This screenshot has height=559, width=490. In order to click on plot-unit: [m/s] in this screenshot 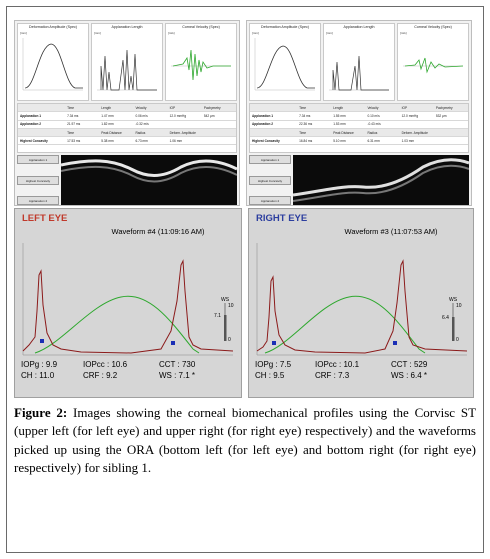, I will do `click(403, 33)`.